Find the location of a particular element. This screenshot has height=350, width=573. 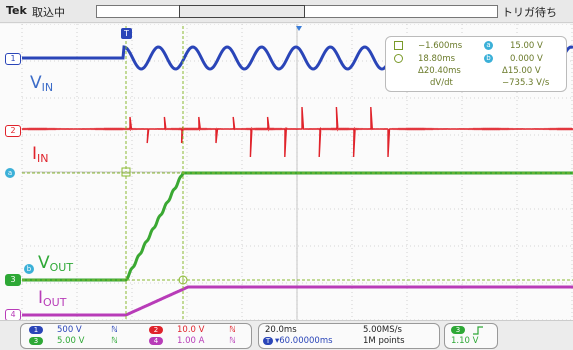

cursor-b-badge-label: b is located at coordinates (29, 269).